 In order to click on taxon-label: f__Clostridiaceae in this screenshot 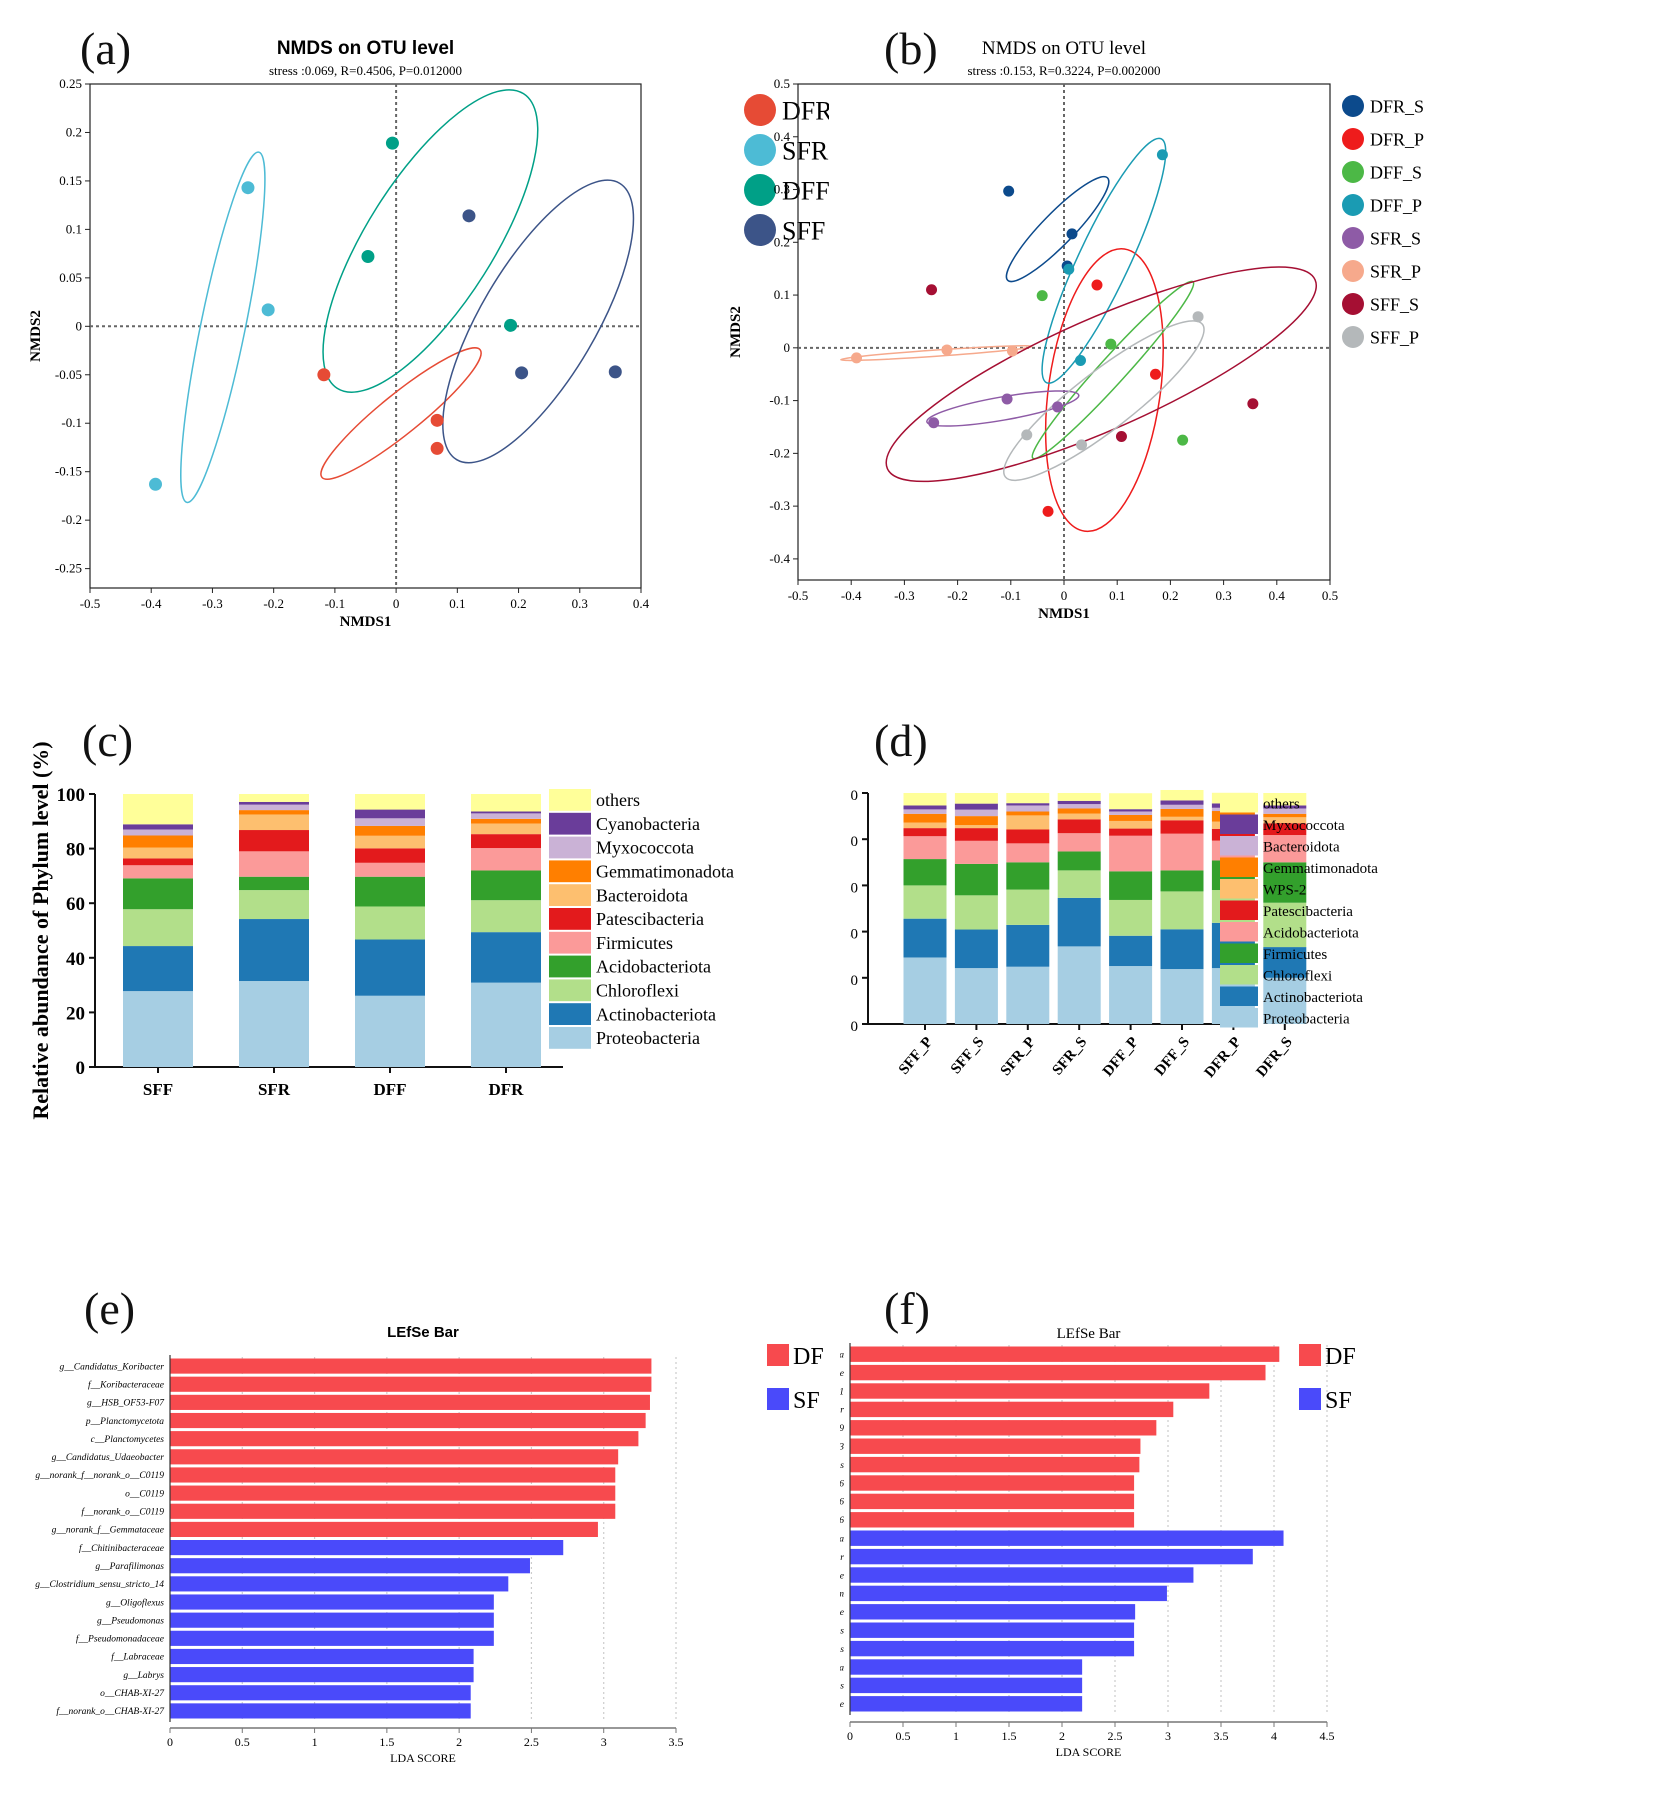, I will do `click(842, 1373)`.